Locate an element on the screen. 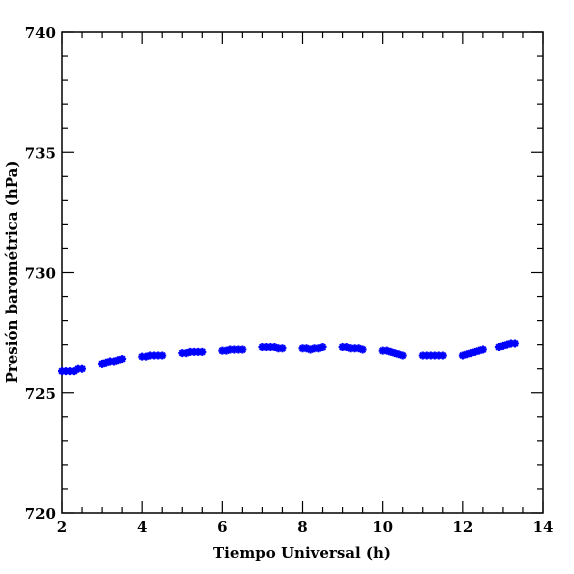 The image size is (574, 574). x-tick-label: 2 is located at coordinates (62, 527).